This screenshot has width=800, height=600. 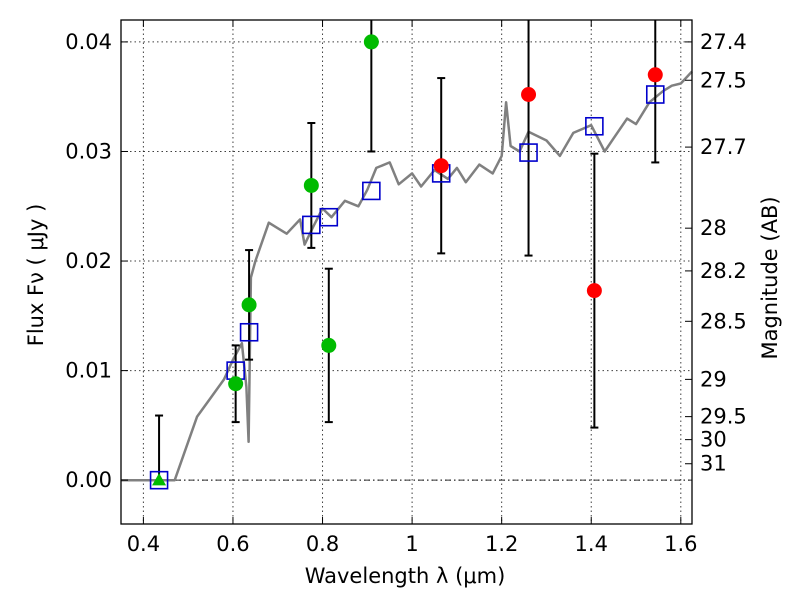 What do you see at coordinates (322, 544) in the screenshot?
I see `x-tick-label: 0.8` at bounding box center [322, 544].